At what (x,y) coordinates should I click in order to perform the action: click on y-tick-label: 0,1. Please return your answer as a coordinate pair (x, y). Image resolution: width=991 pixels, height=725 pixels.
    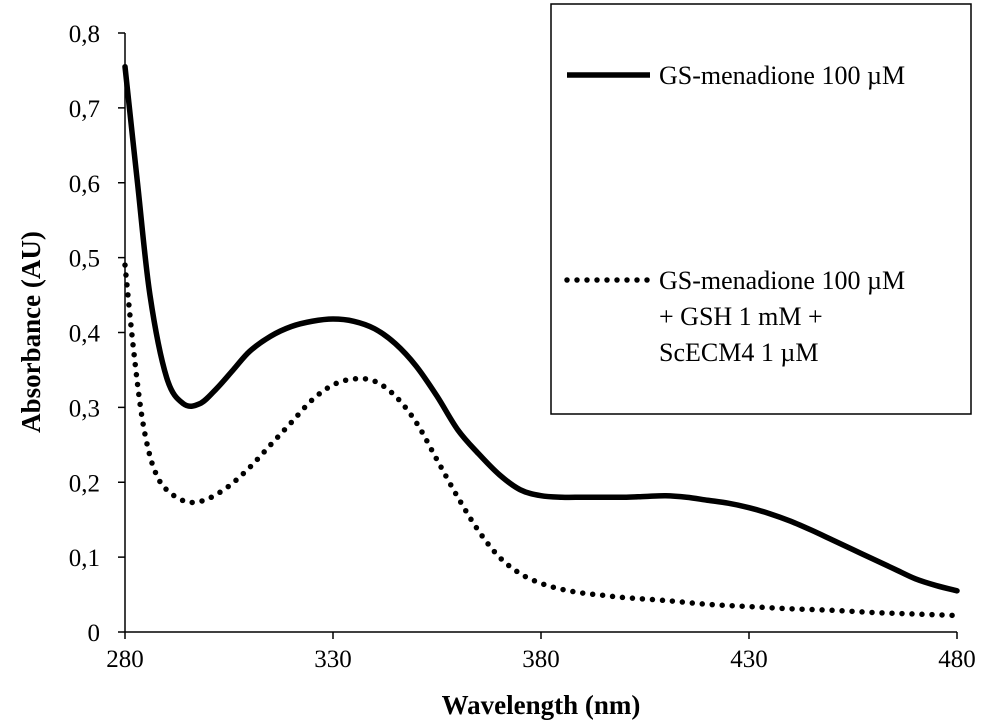
    Looking at the image, I should click on (84, 558).